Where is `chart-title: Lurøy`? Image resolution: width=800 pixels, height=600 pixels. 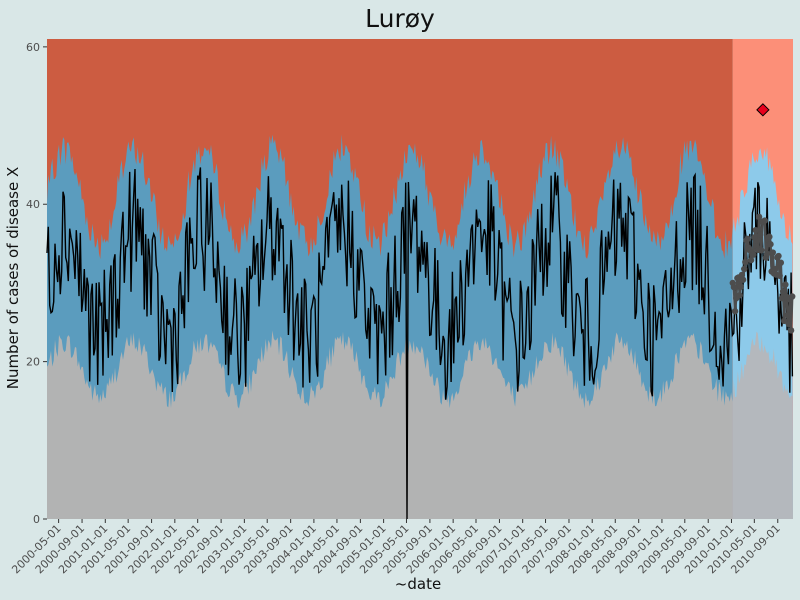
chart-title: Lurøy is located at coordinates (400, 18).